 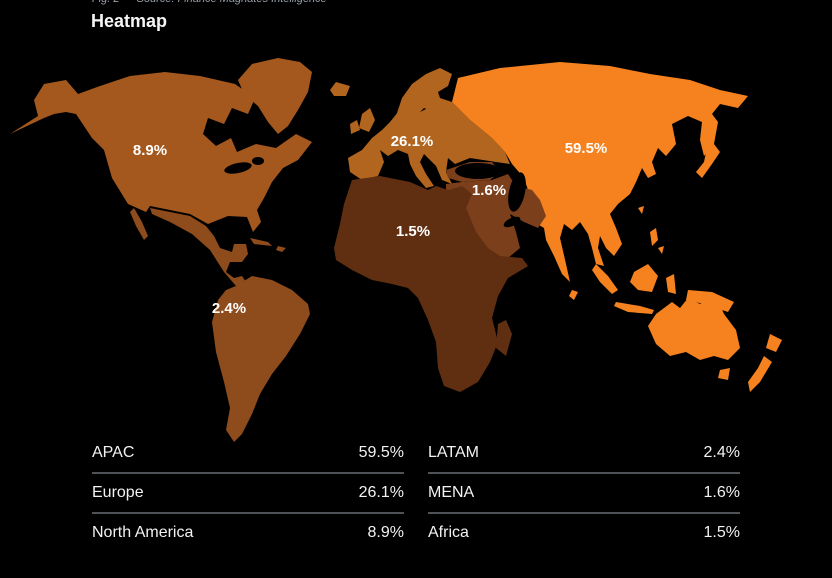 I want to click on map-label-africa: 1.5%, so click(x=413, y=231).